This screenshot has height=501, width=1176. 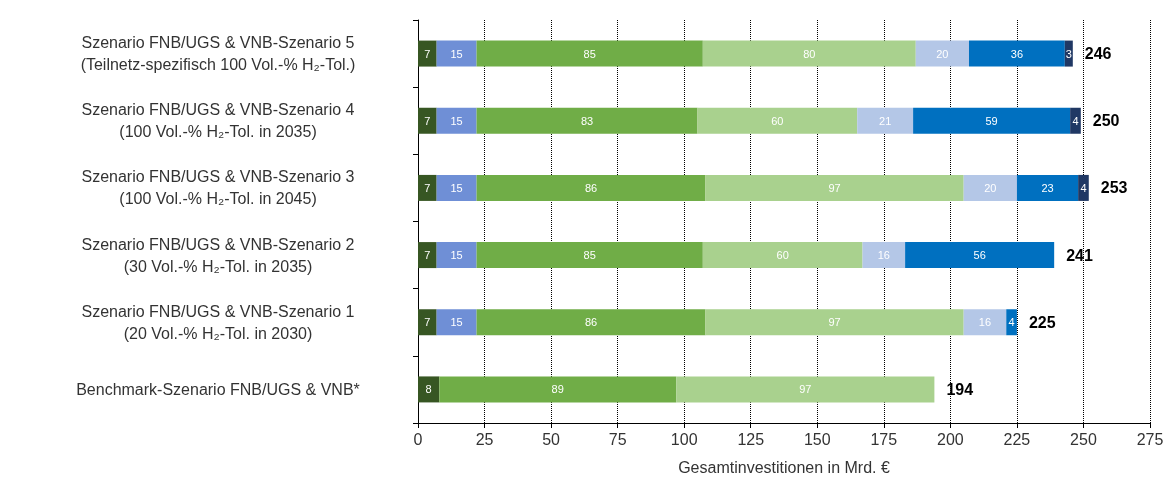 I want to click on y-tick-label: Szenario FNB/UGS & VNB-Szenario 3 (100 Vol.-% H₂-Tol. in 2045), so click(x=218, y=188).